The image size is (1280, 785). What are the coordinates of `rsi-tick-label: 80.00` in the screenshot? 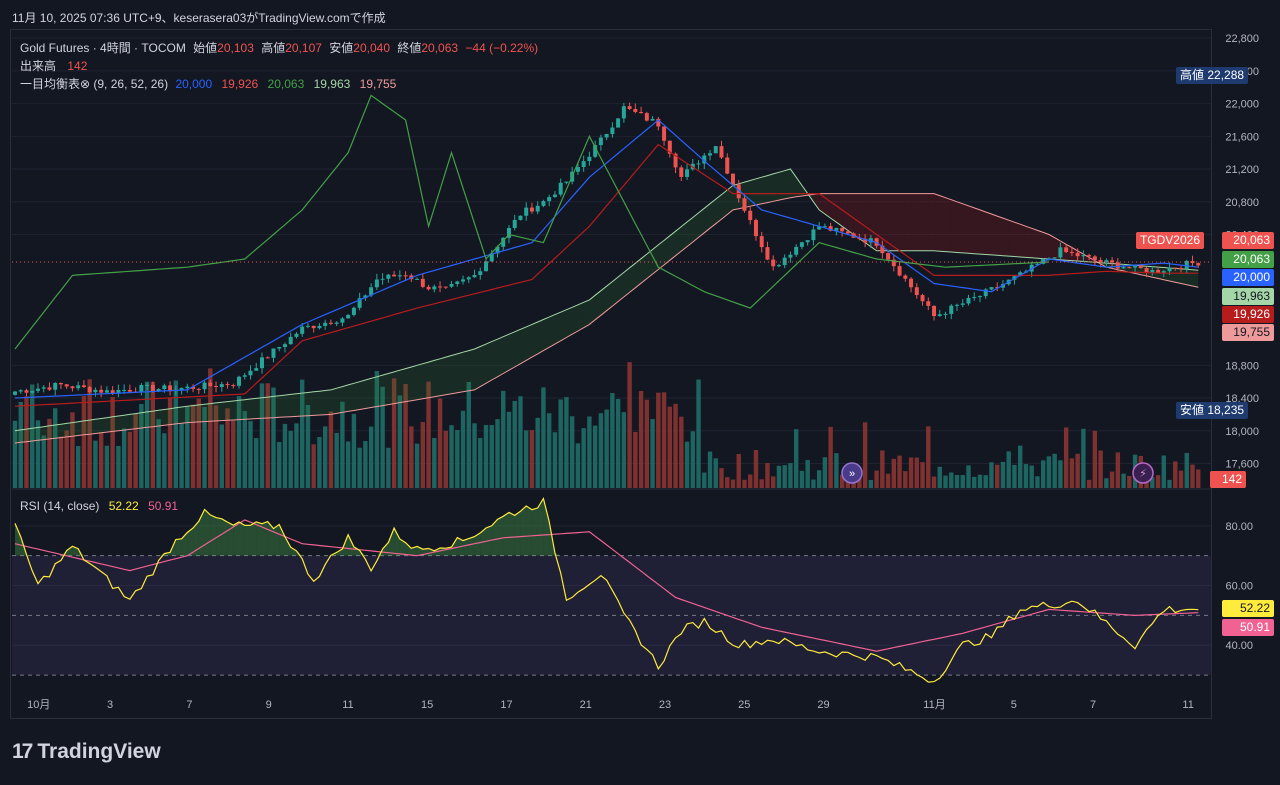 It's located at (1239, 527).